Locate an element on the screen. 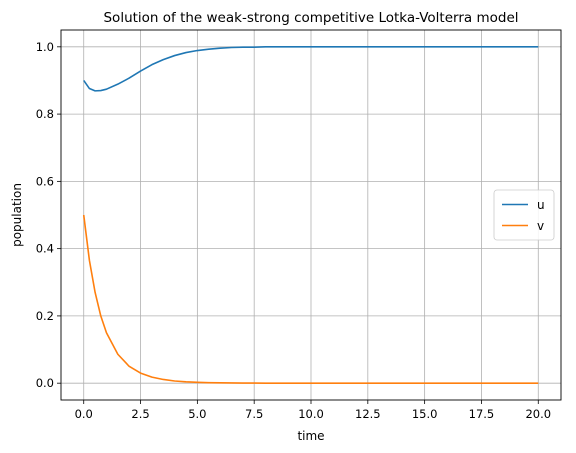 The height and width of the screenshot is (453, 576). y-tick-label: 0.6 is located at coordinates (45, 181).